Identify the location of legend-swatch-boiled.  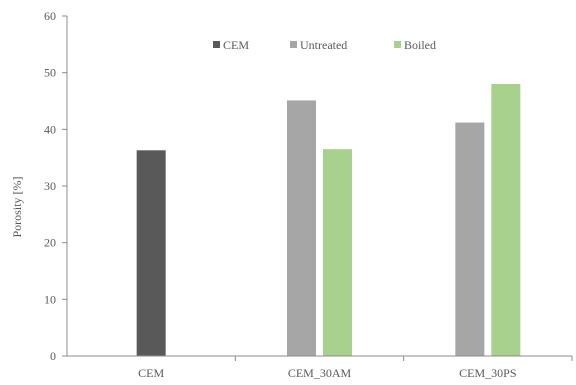
(397, 44).